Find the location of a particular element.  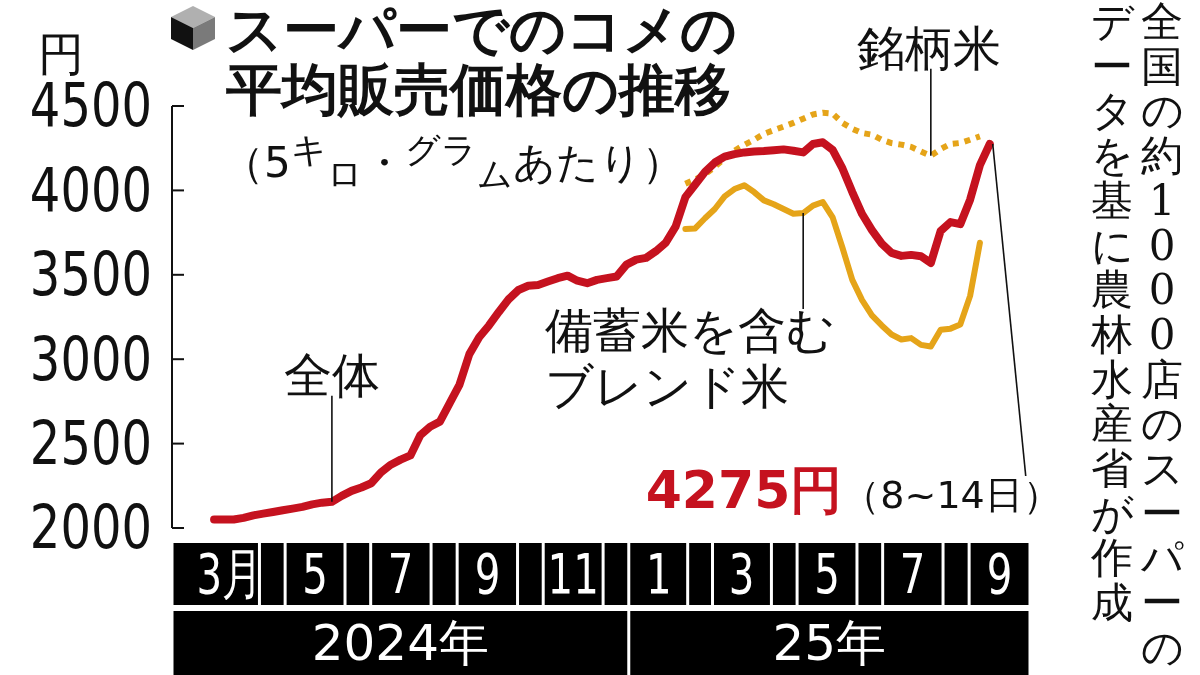

y-tick-label: 2000 is located at coordinates (90, 528).